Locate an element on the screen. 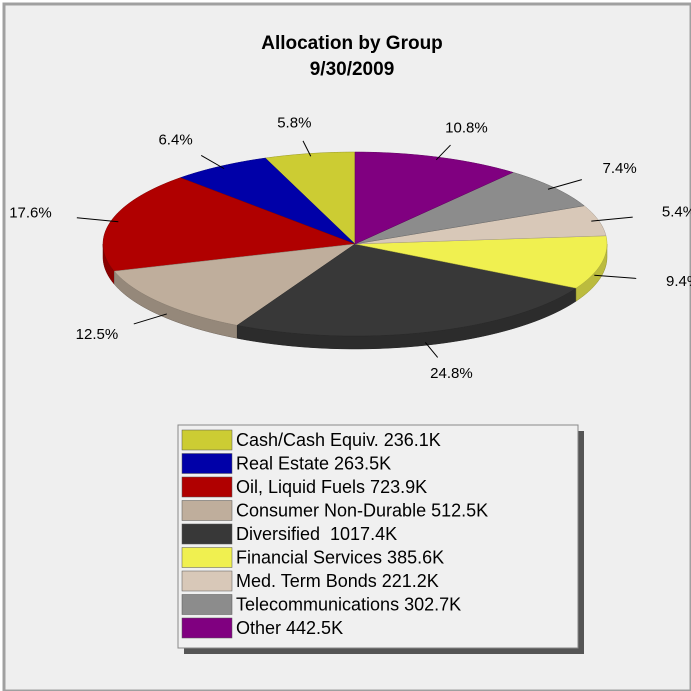 The width and height of the screenshot is (691, 691). data-label: 5.8% is located at coordinates (294, 123).